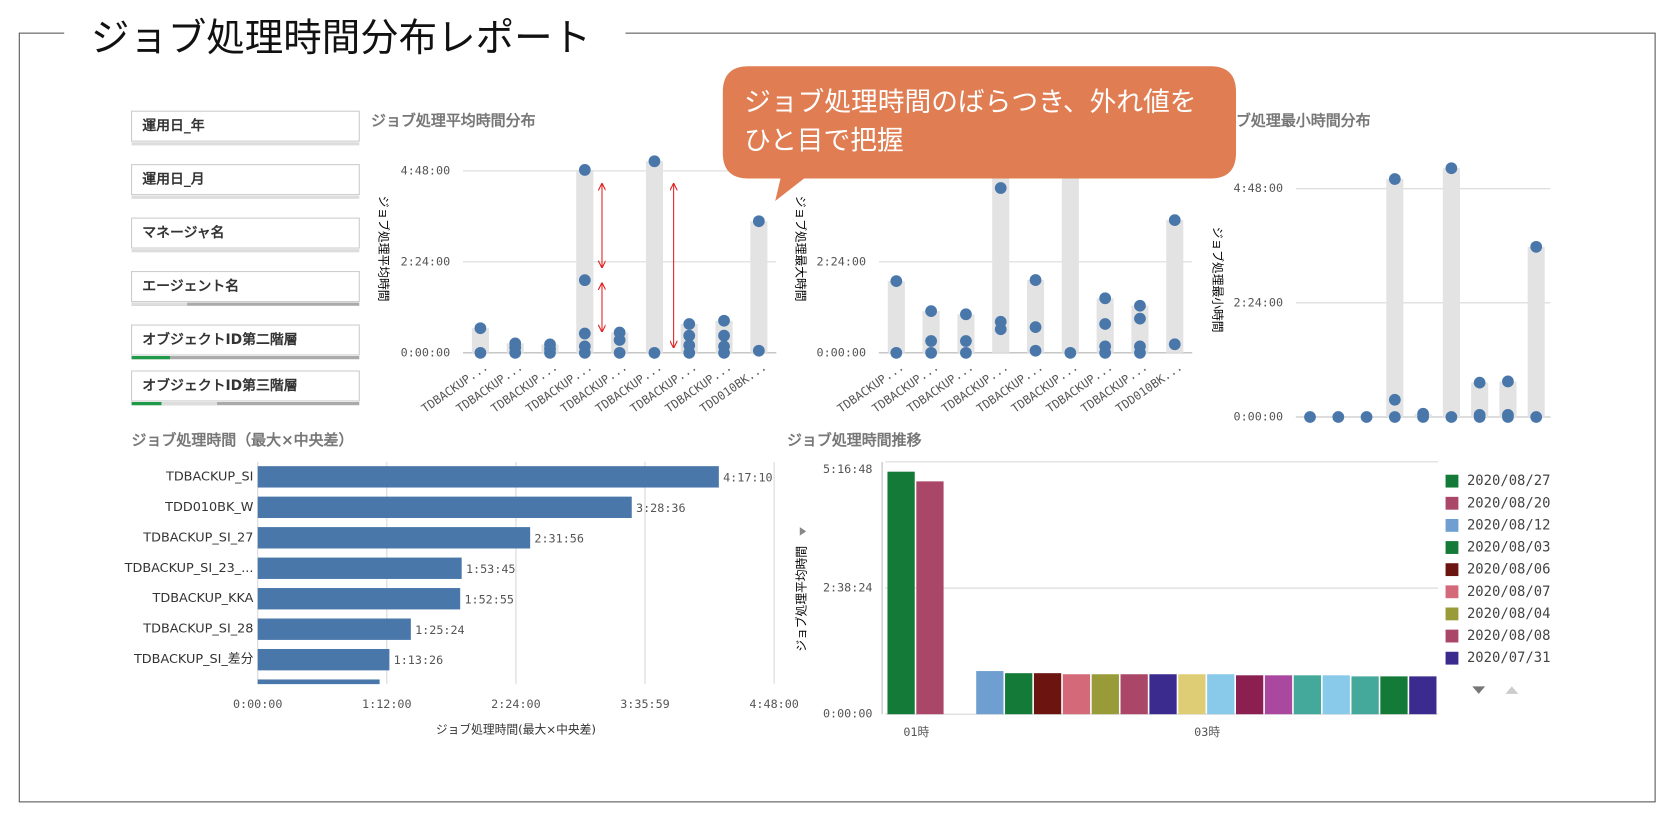 This screenshot has height=827, width=1668. I want to click on value-label: 1:25:24, so click(440, 630).